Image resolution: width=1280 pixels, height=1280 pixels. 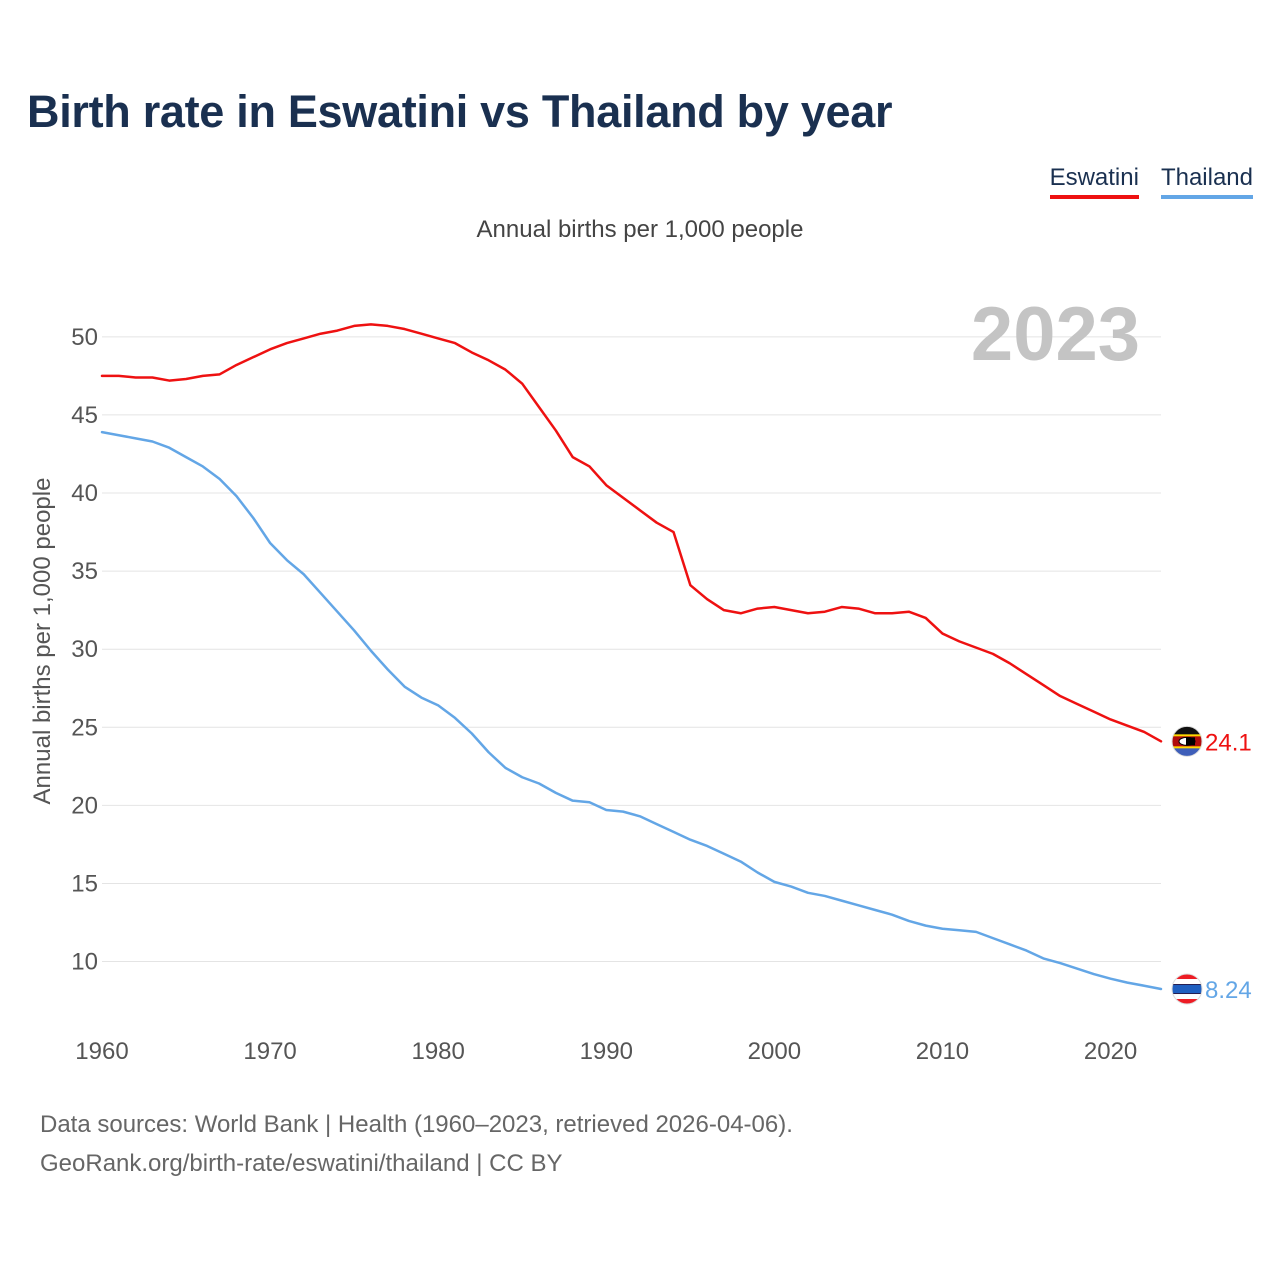 I want to click on legend-item-eswatini: Eswatini, so click(x=1094, y=181).